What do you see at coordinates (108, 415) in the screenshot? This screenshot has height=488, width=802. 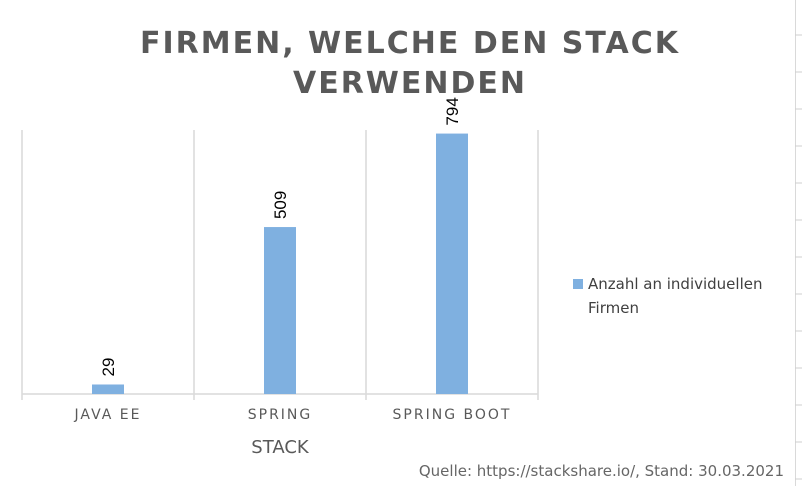 I see `x-tick-label: JAVA EE` at bounding box center [108, 415].